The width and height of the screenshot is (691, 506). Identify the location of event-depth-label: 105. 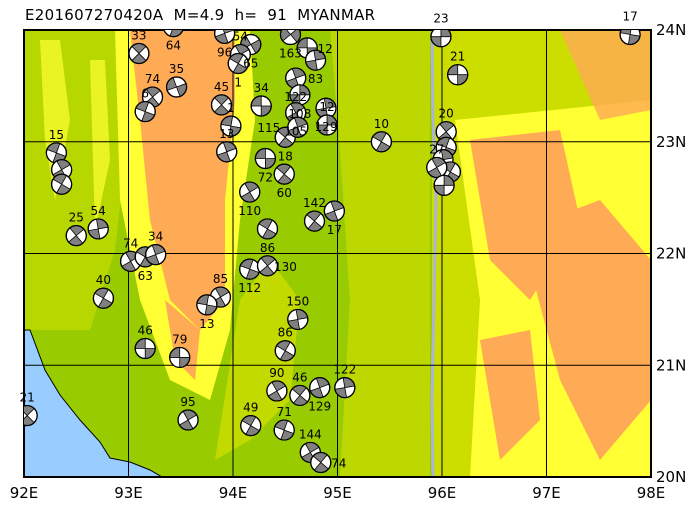
(295, 132).